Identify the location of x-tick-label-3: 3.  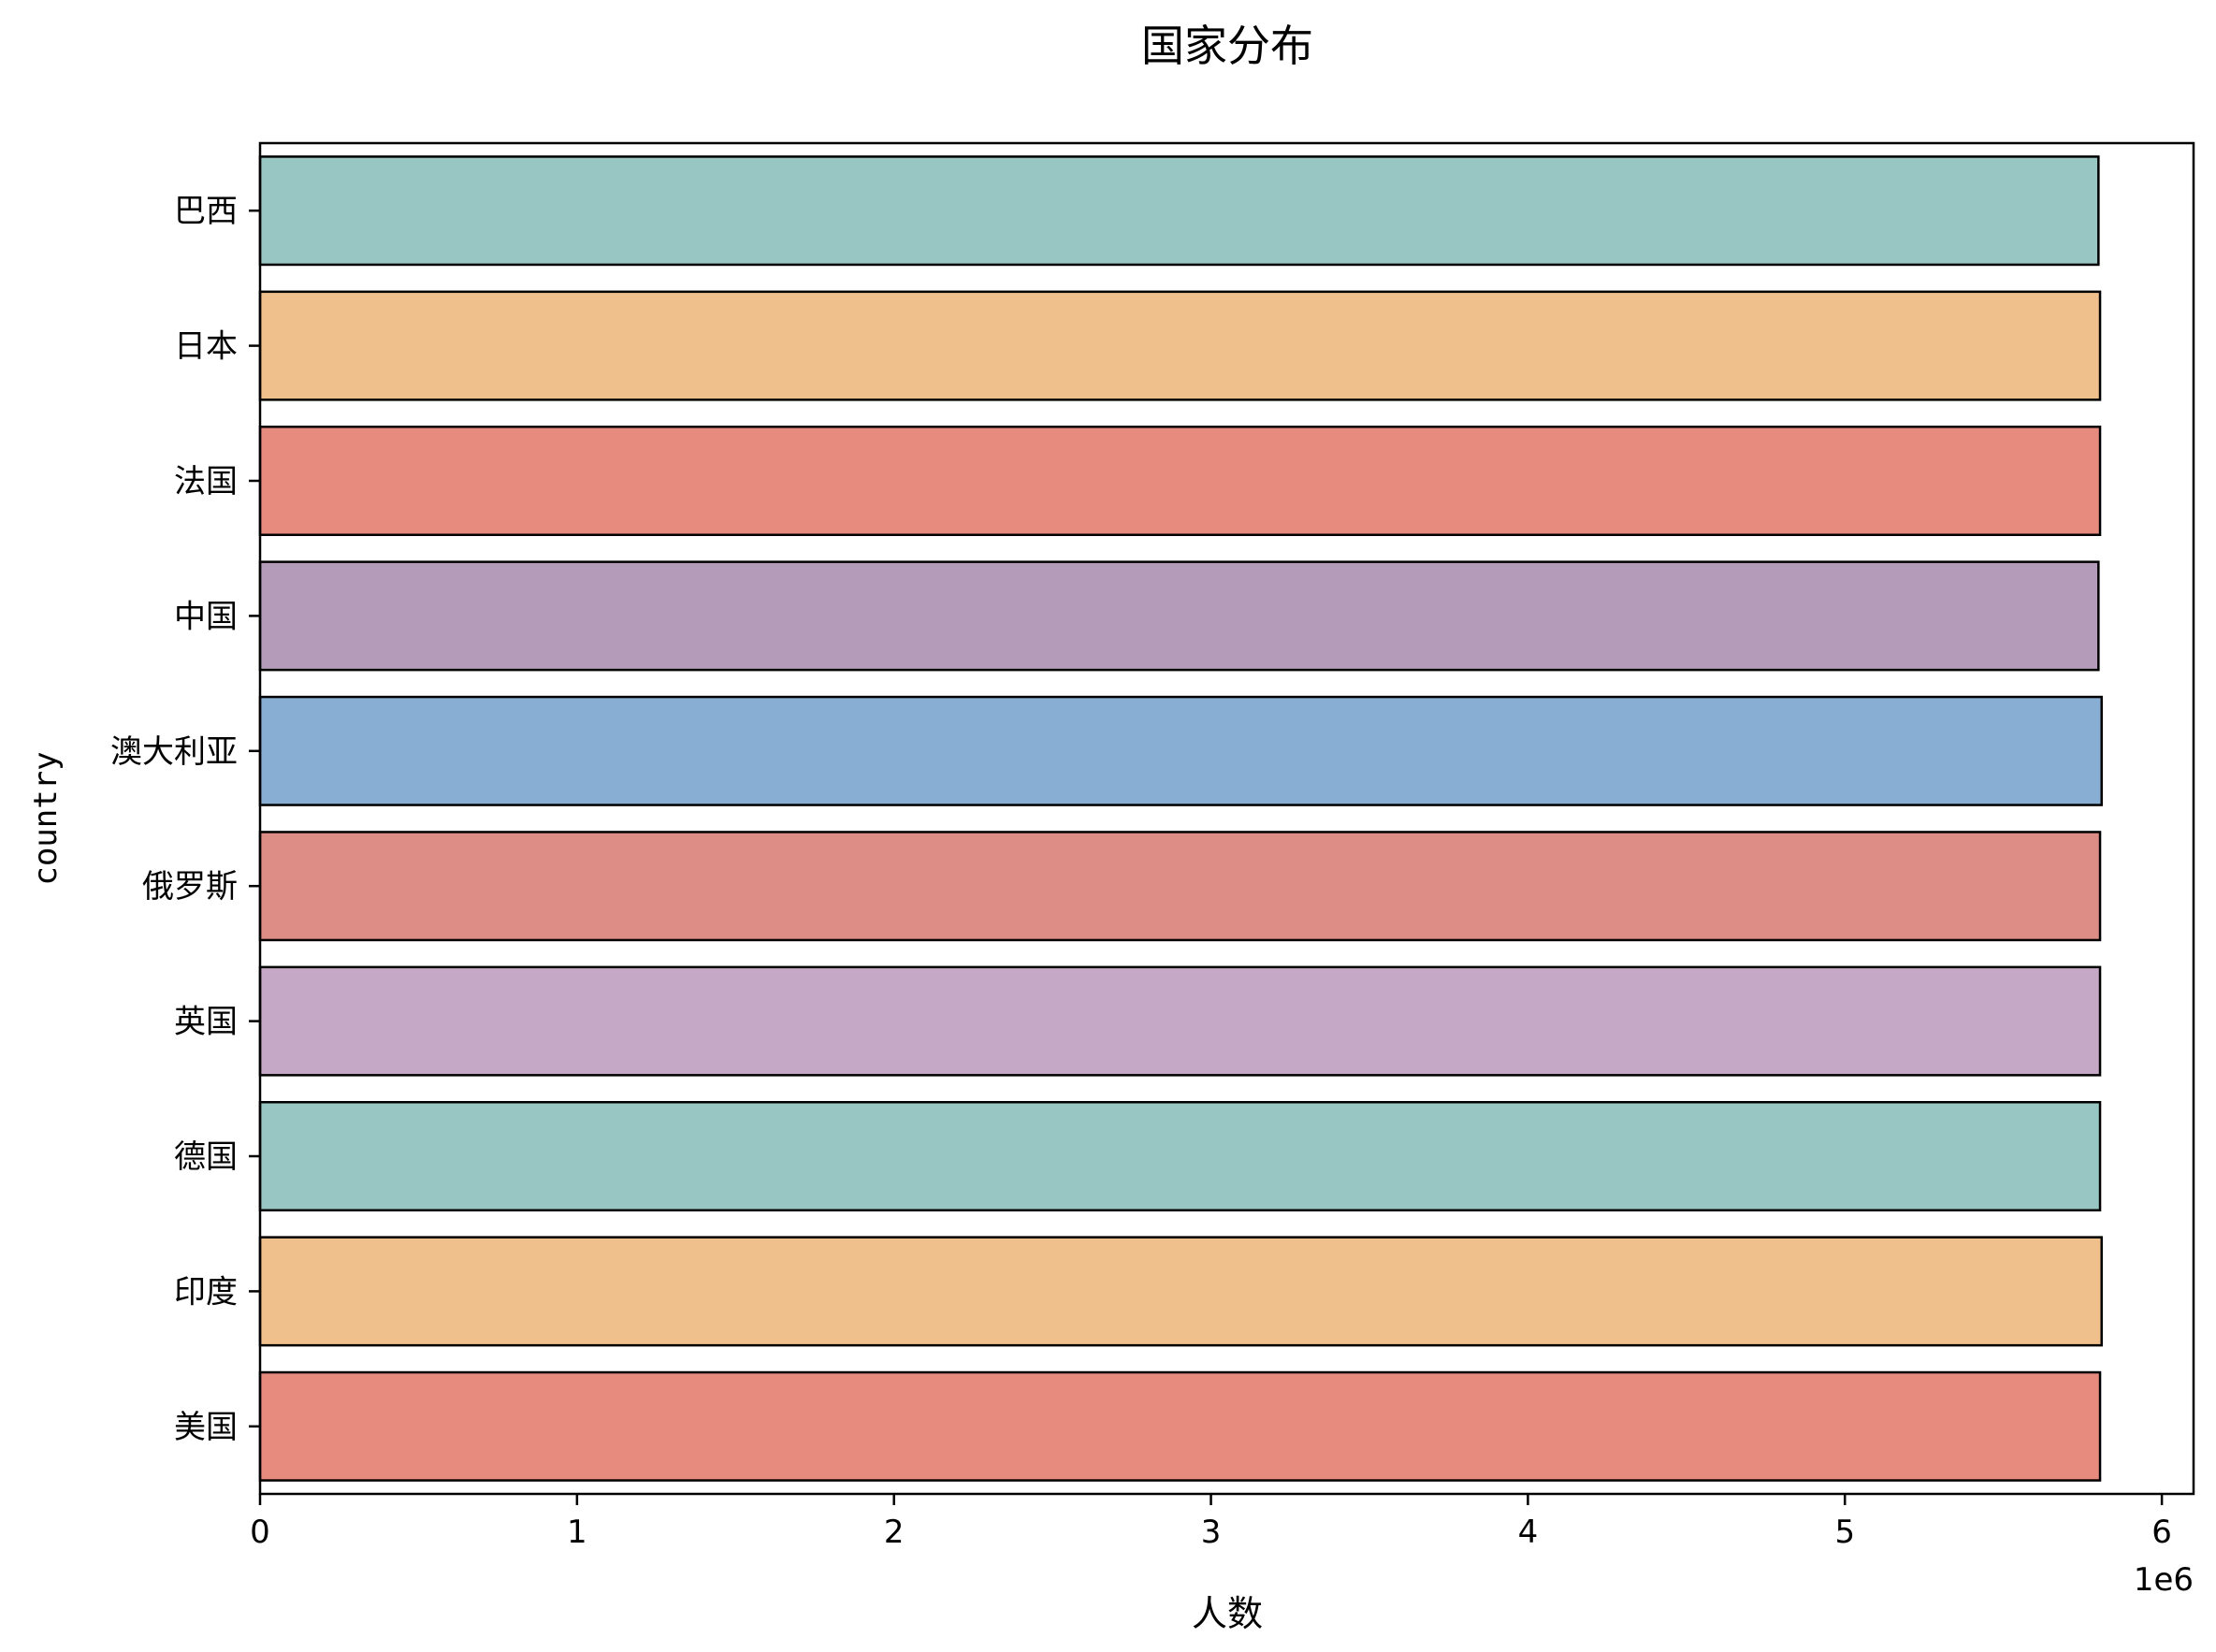
(1212, 1532).